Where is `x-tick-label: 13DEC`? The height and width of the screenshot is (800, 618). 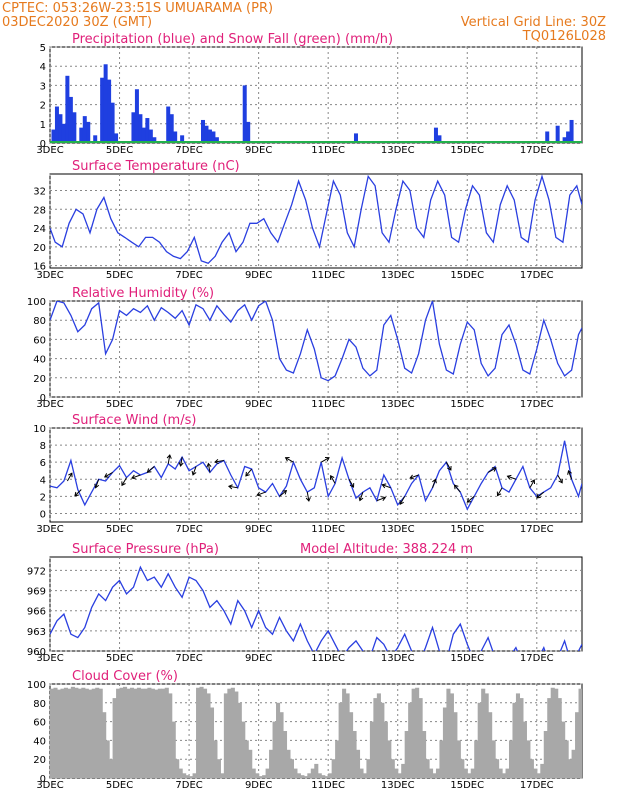
x-tick-label: 13DEC is located at coordinates (398, 275).